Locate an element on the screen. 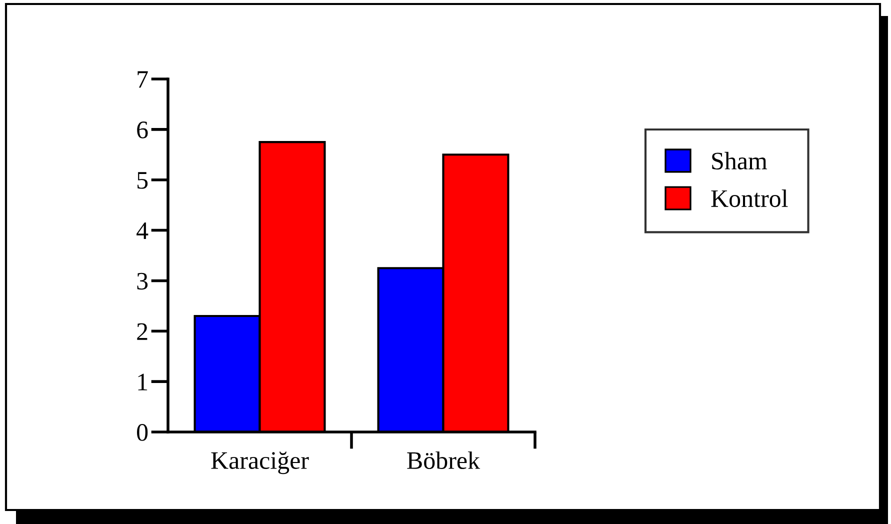 The width and height of the screenshot is (891, 524). y-tick-label: 5 is located at coordinates (143, 180).